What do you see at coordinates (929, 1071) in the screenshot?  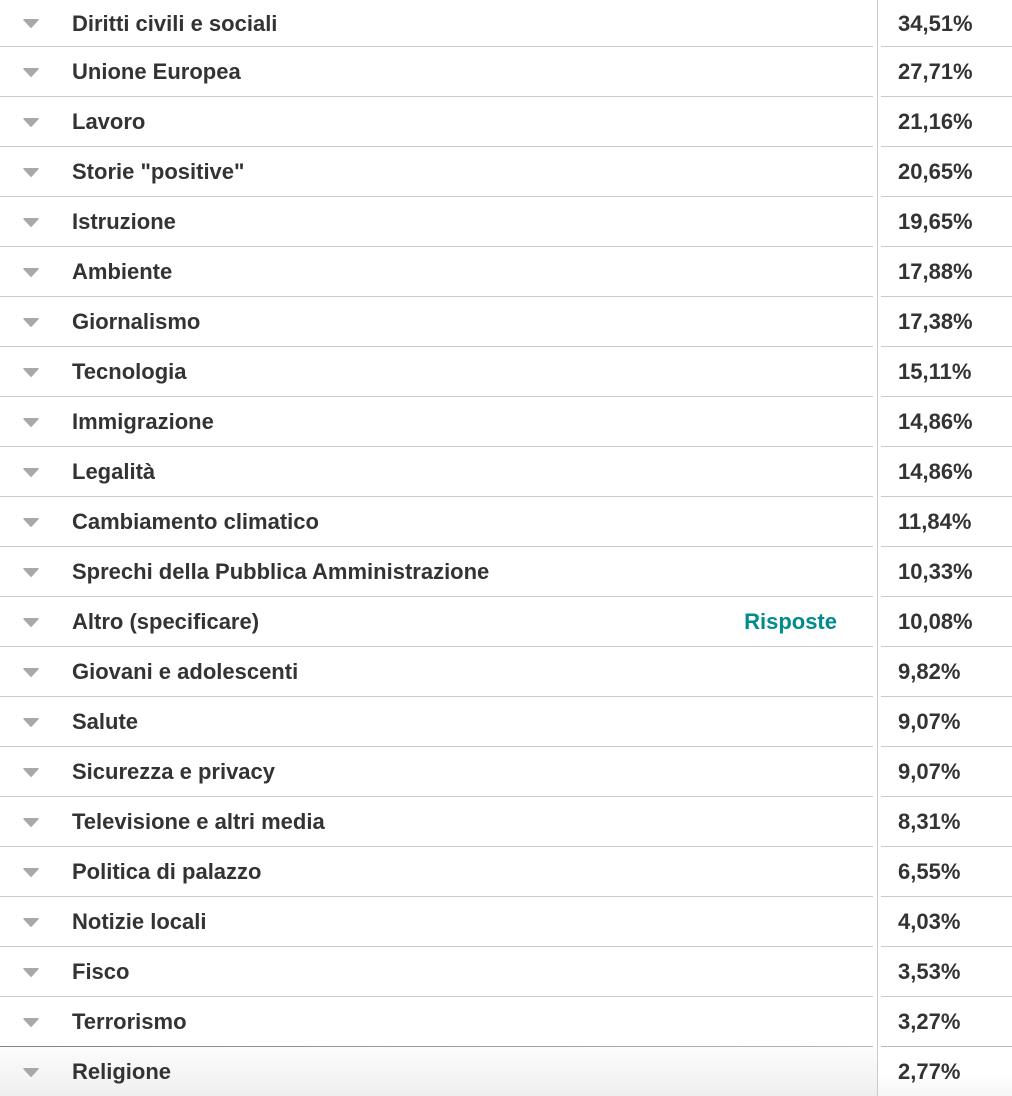 I see `percent-value: 2,77%` at bounding box center [929, 1071].